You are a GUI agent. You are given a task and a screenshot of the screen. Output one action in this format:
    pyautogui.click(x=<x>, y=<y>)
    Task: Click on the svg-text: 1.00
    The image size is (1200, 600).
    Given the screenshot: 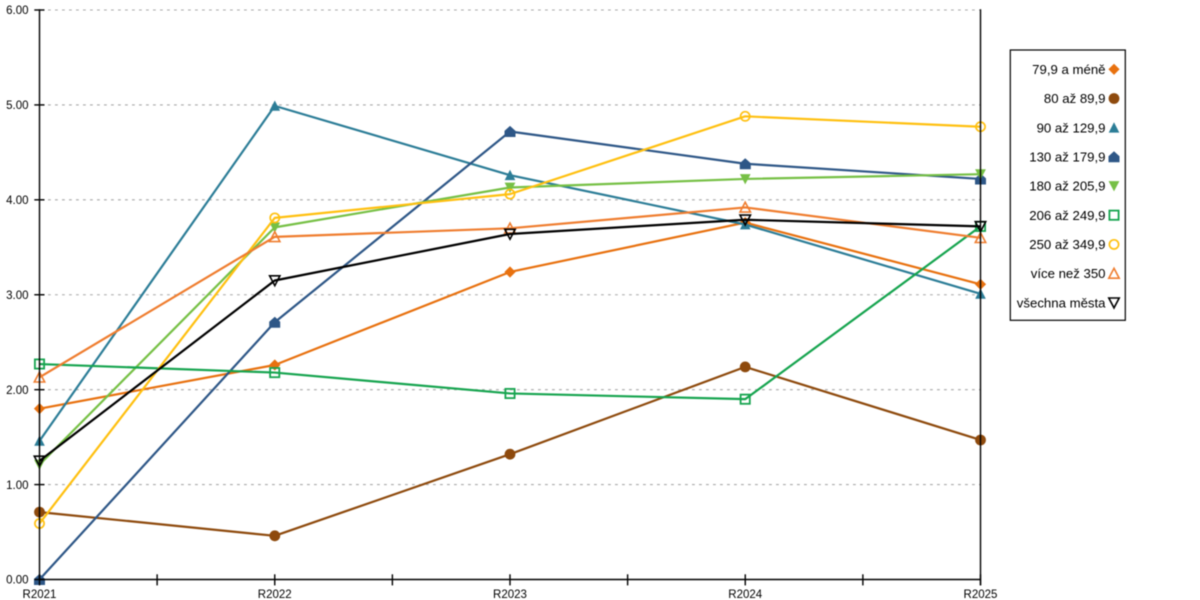 What is the action you would take?
    pyautogui.click(x=17, y=486)
    